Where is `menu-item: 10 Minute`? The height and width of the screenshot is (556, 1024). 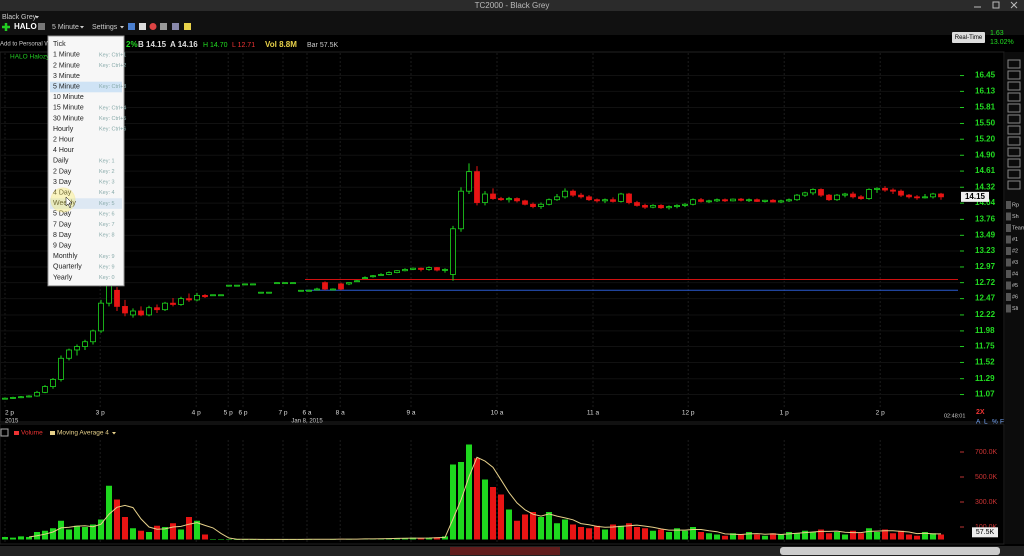 menu-item: 10 Minute is located at coordinates (68, 97).